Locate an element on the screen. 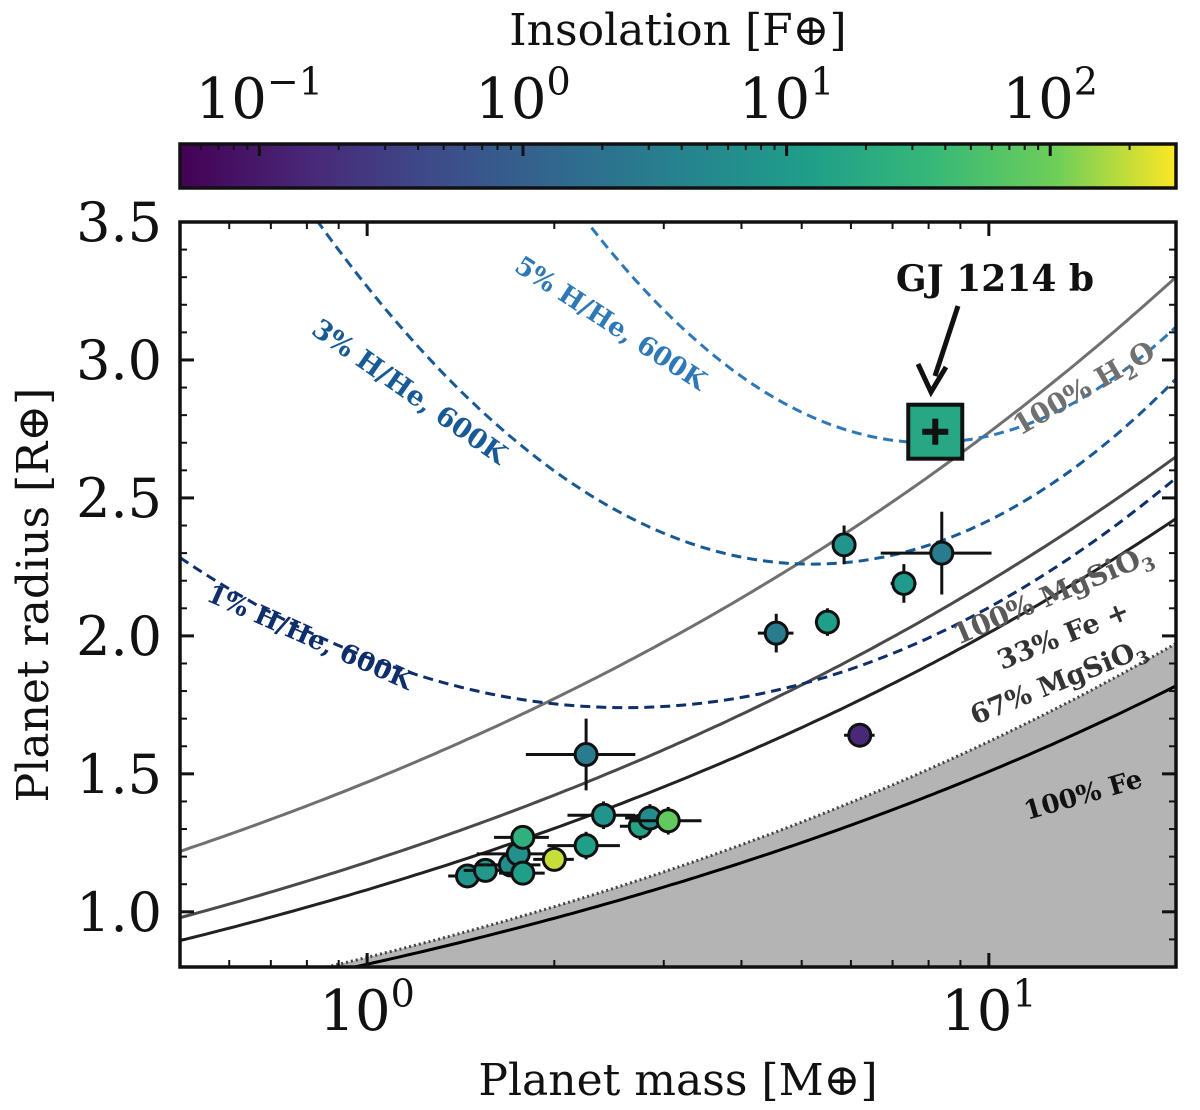 The image size is (1200, 1110). model-label: 100% H2O is located at coordinates (1085, 390).